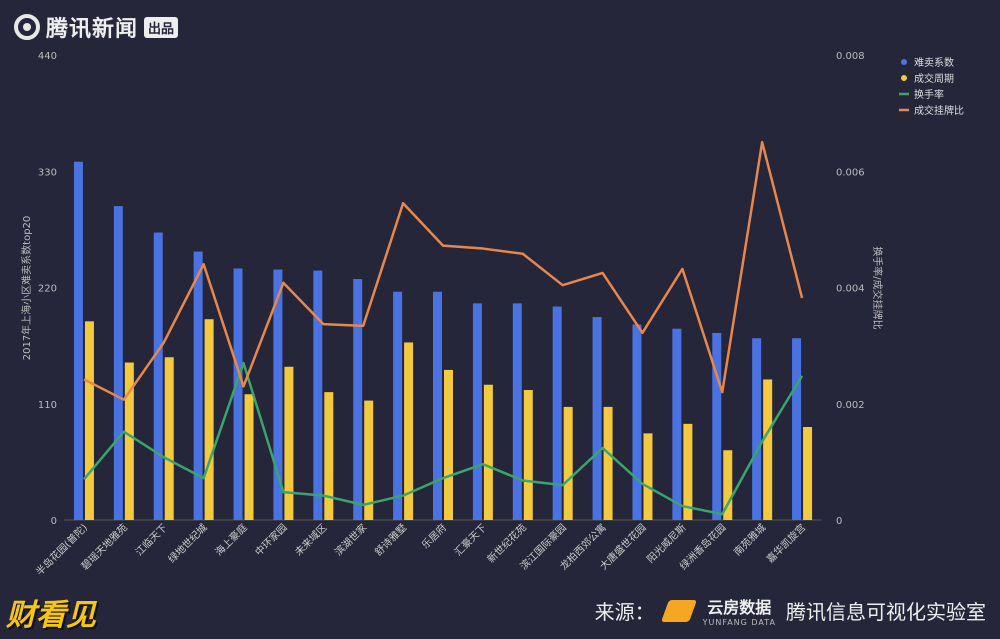  Describe the element at coordinates (624, 612) in the screenshot. I see `source-label: 来源：` at that location.